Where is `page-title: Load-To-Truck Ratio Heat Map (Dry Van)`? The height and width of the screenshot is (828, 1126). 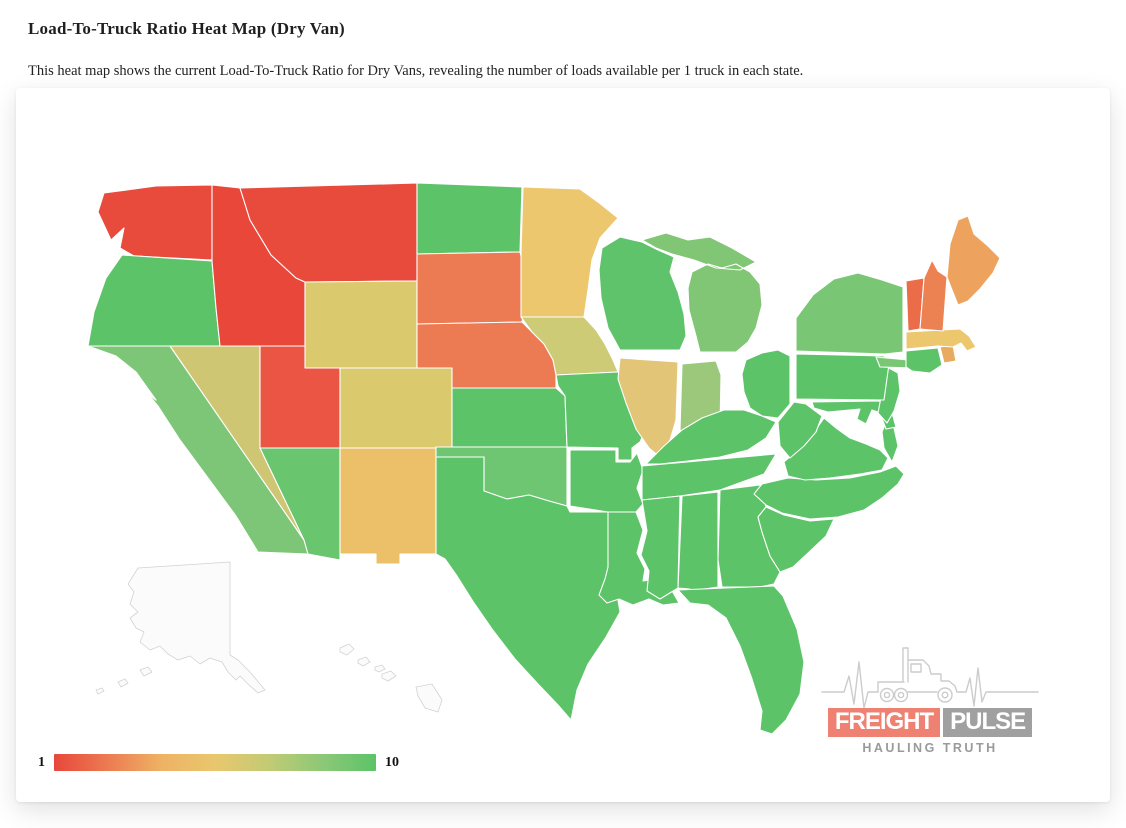 page-title: Load-To-Truck Ratio Heat Map (Dry Van) is located at coordinates (186, 29).